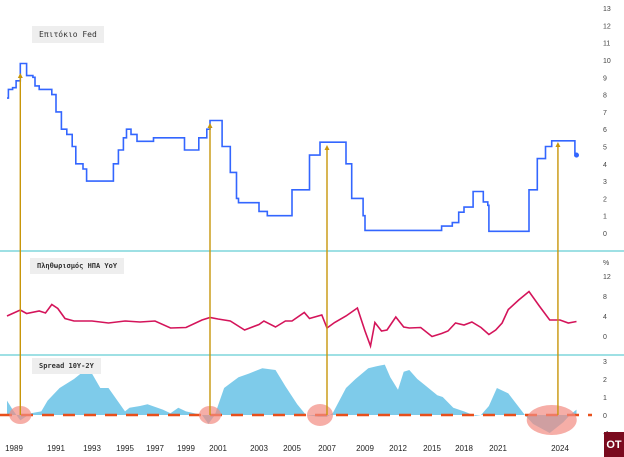 The height and width of the screenshot is (457, 624). What do you see at coordinates (605, 113) in the screenshot?
I see `y-tick-label: 7` at bounding box center [605, 113].